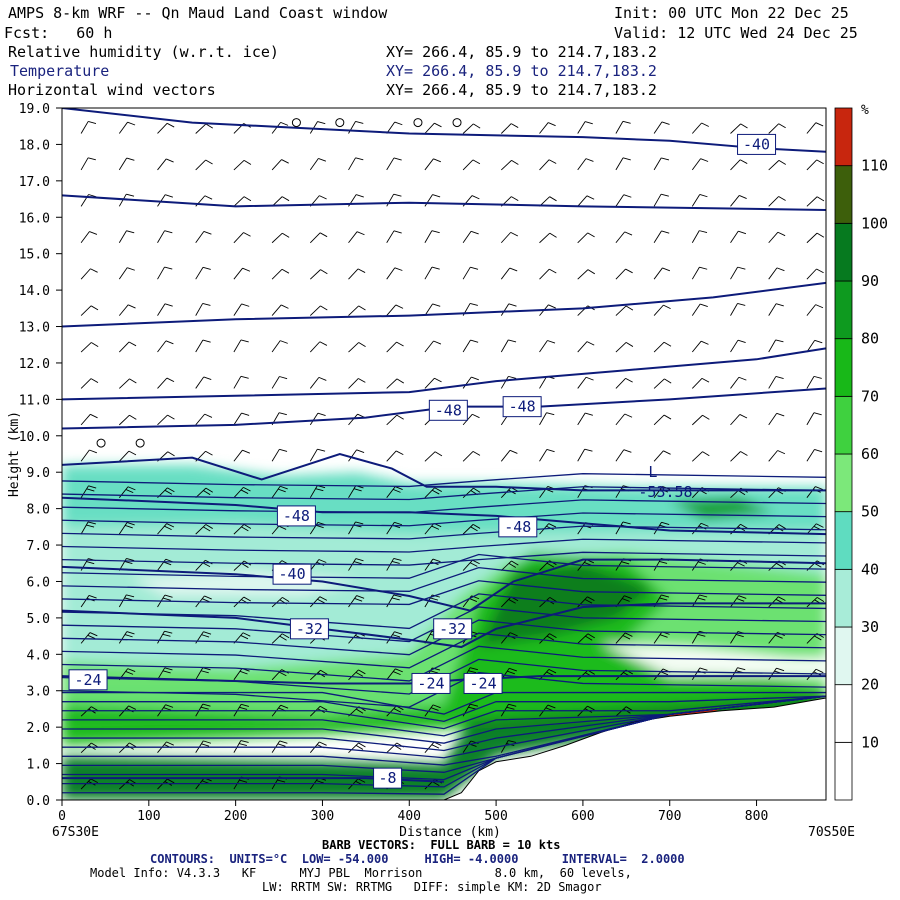 Image resolution: width=900 pixels, height=900 pixels. What do you see at coordinates (38, 546) in the screenshot?
I see `y-tick-label: 7.0` at bounding box center [38, 546].